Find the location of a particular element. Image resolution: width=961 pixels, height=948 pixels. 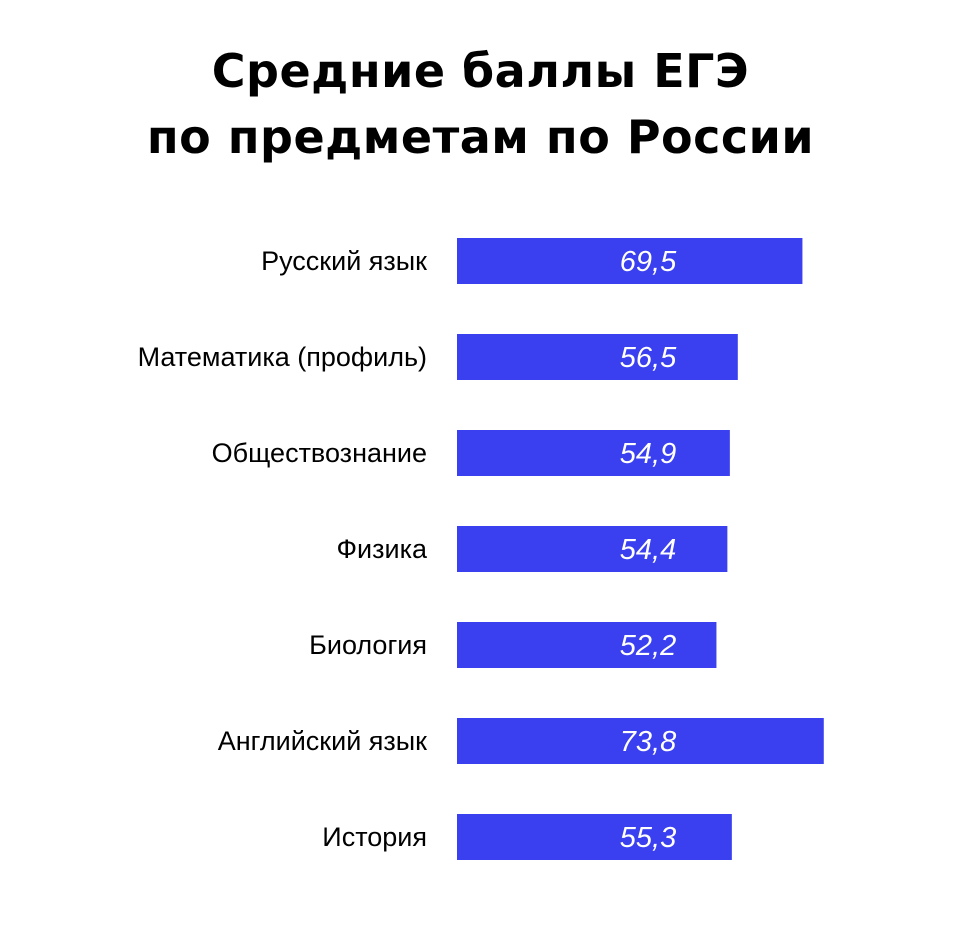

value-label: 54,9 is located at coordinates (648, 454).